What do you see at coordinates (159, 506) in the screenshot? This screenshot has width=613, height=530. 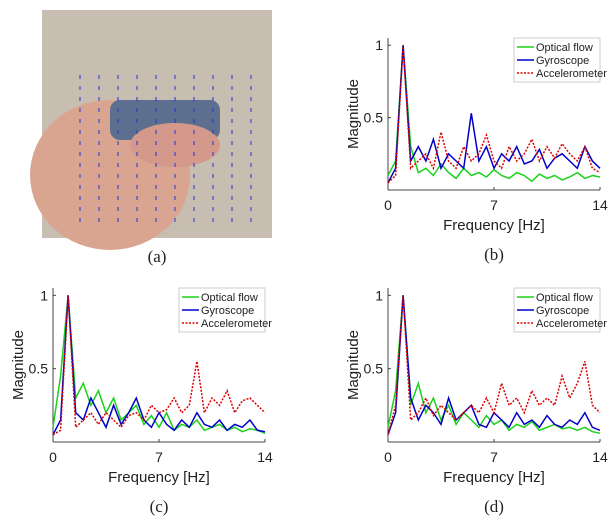 I see `caption: (c)` at bounding box center [159, 506].